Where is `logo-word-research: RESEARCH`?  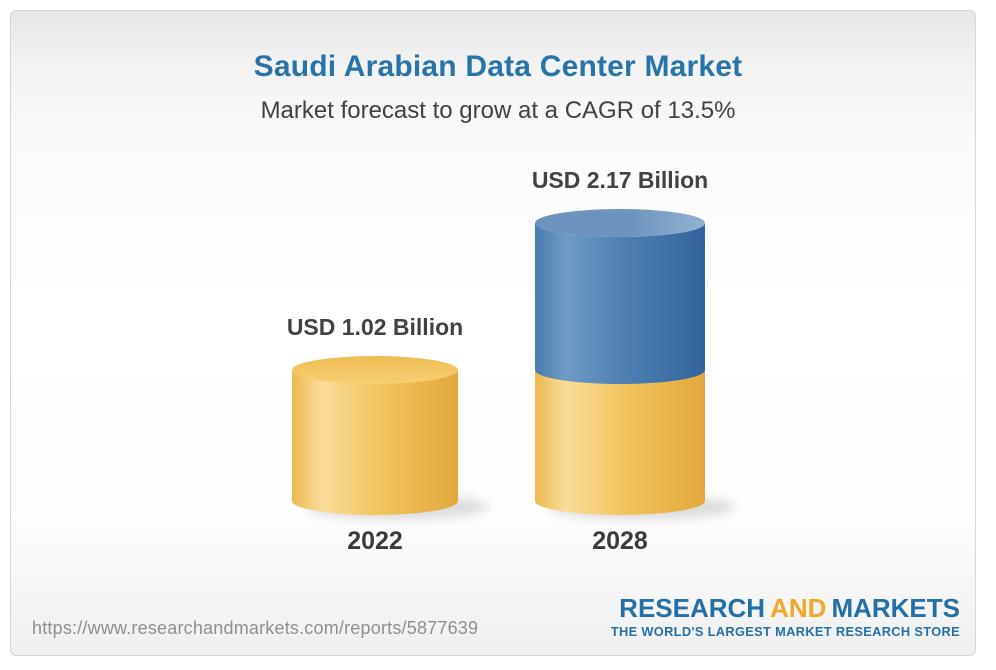
logo-word-research: RESEARCH is located at coordinates (692, 608).